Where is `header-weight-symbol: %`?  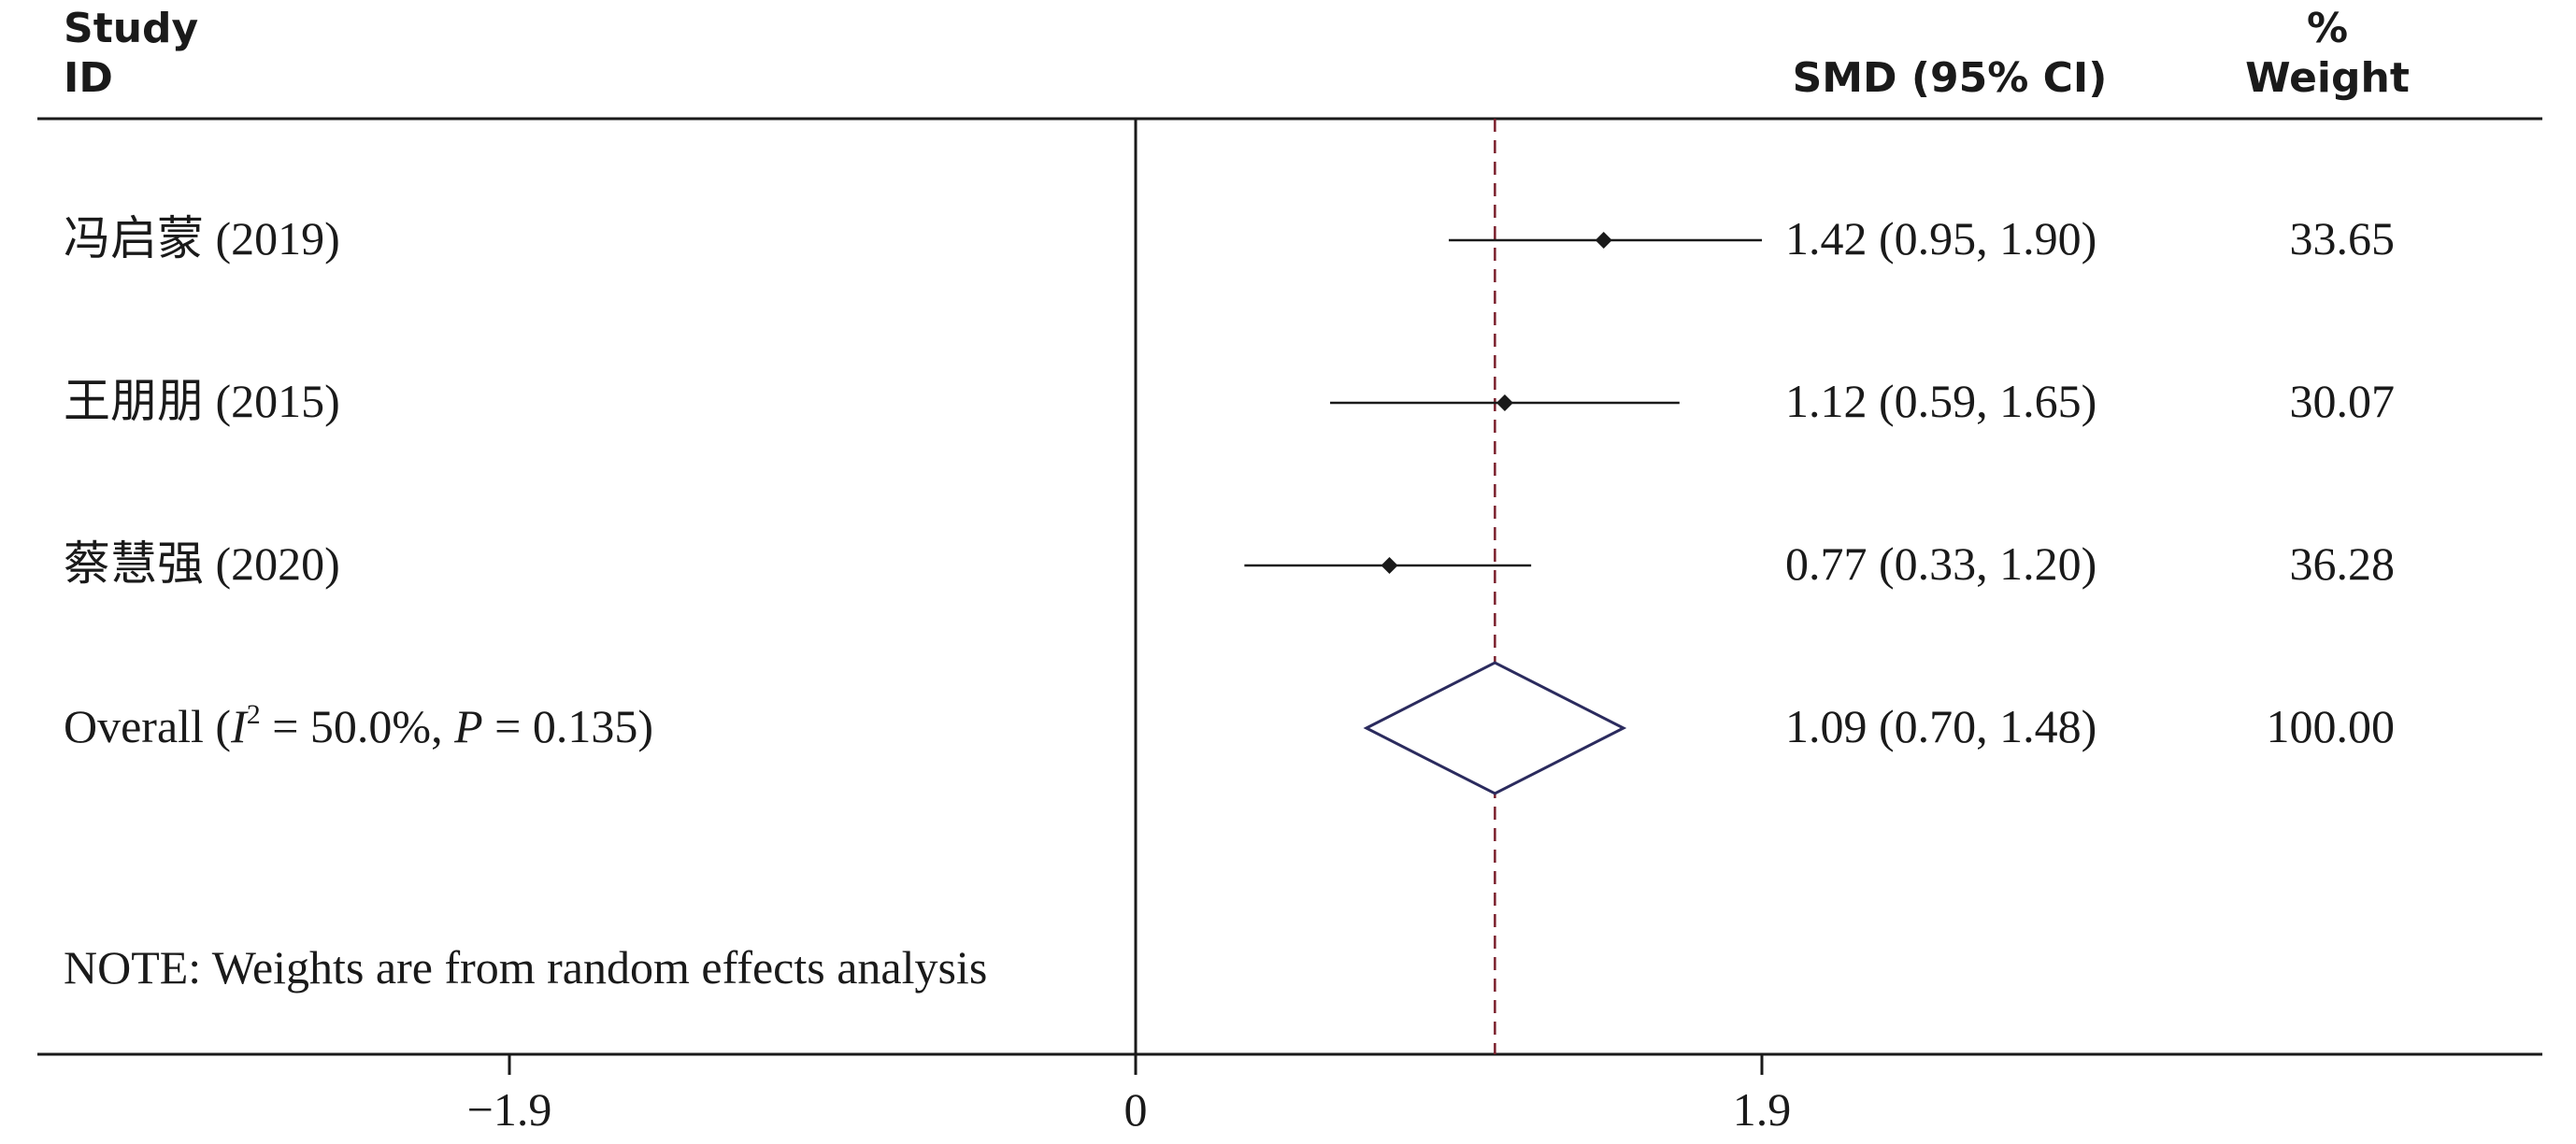
header-weight-symbol: % is located at coordinates (2327, 28).